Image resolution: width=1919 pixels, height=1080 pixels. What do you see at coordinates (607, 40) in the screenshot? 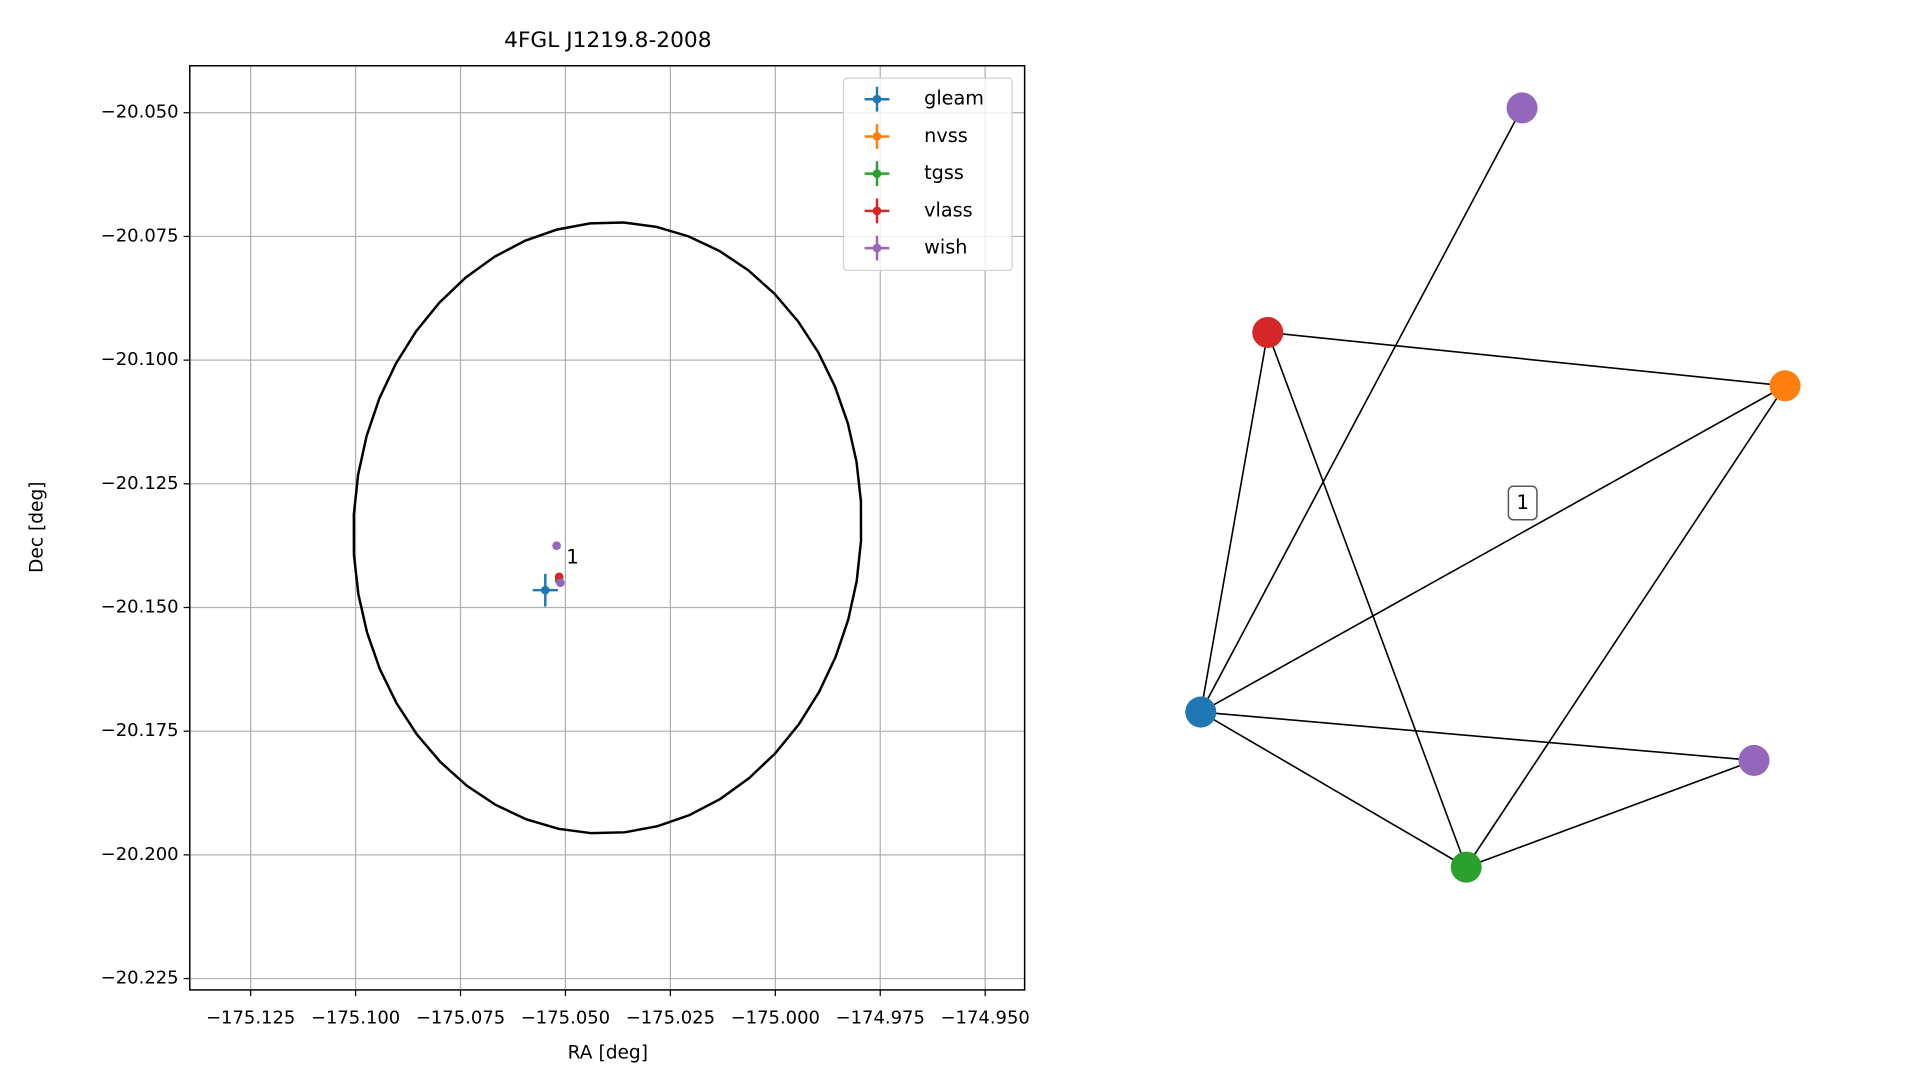
I see `chart-title: 4FGL J1219.8-2008` at bounding box center [607, 40].